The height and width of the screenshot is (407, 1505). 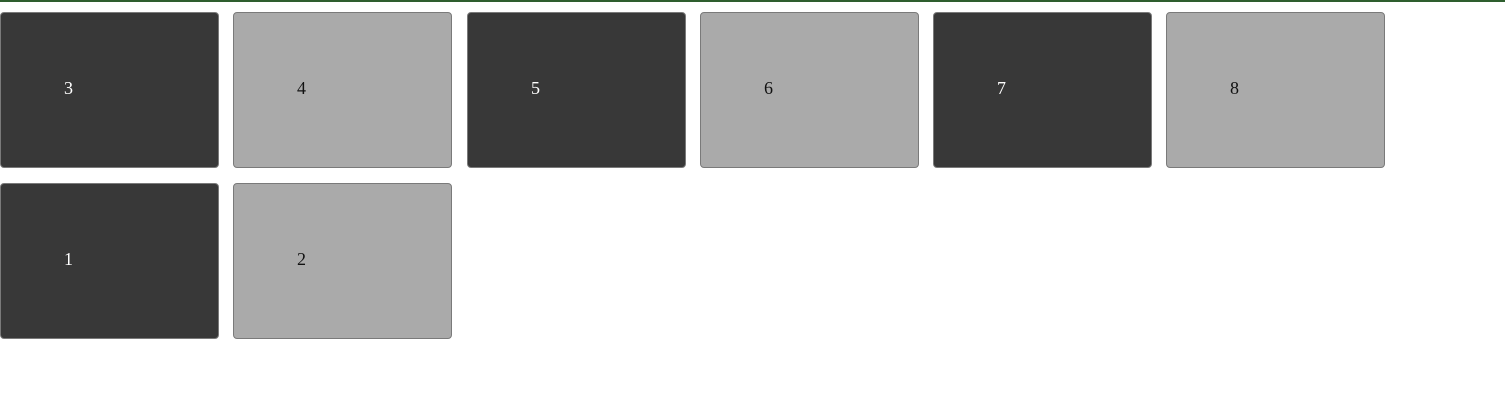 I want to click on tile-label: 1, so click(x=68, y=259).